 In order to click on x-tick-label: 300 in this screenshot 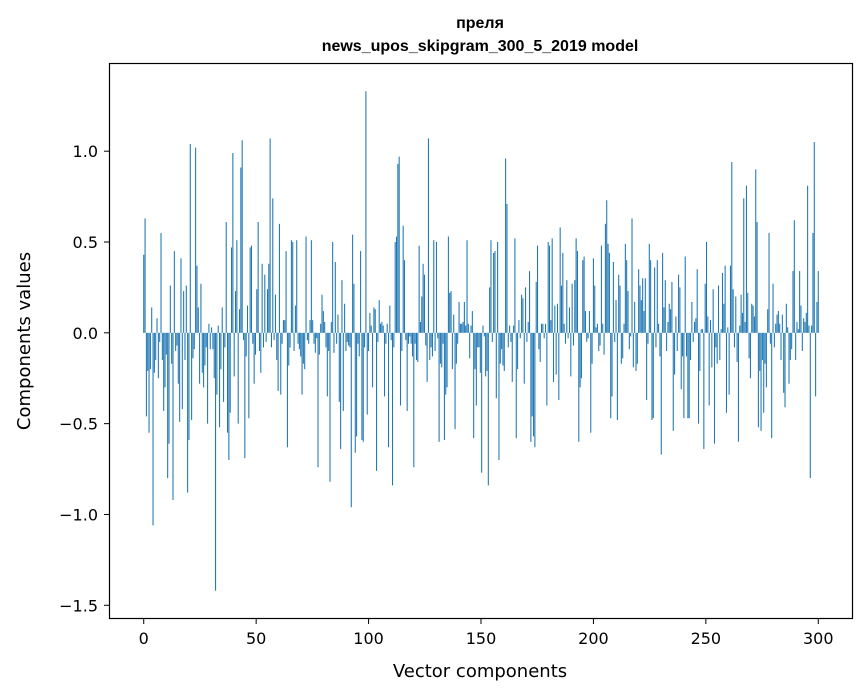, I will do `click(818, 638)`.